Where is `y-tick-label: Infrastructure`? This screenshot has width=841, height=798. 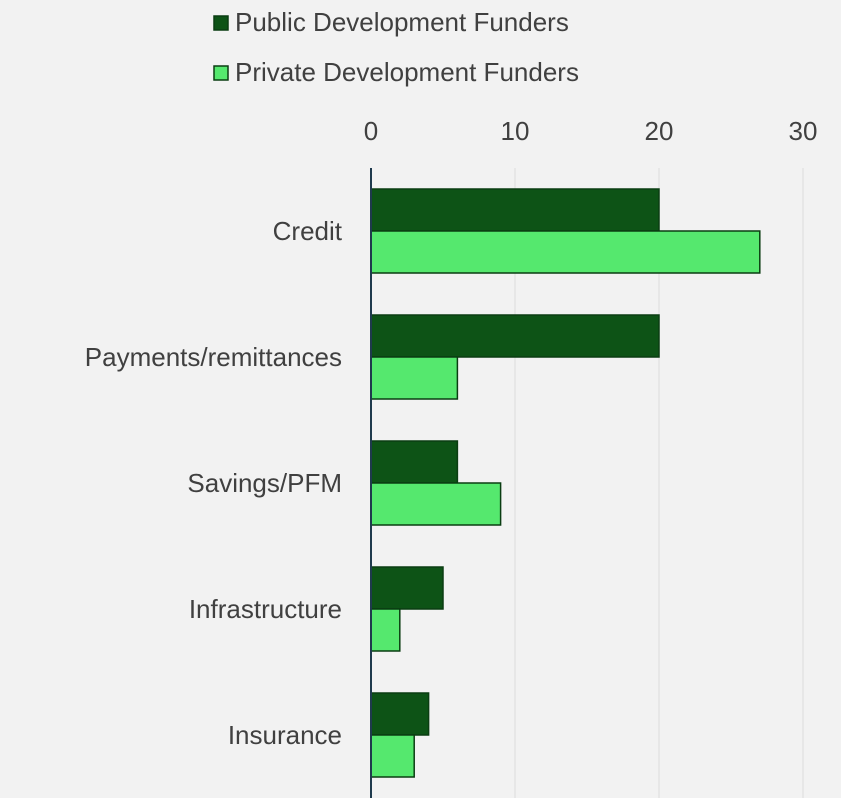 y-tick-label: Infrastructure is located at coordinates (265, 609).